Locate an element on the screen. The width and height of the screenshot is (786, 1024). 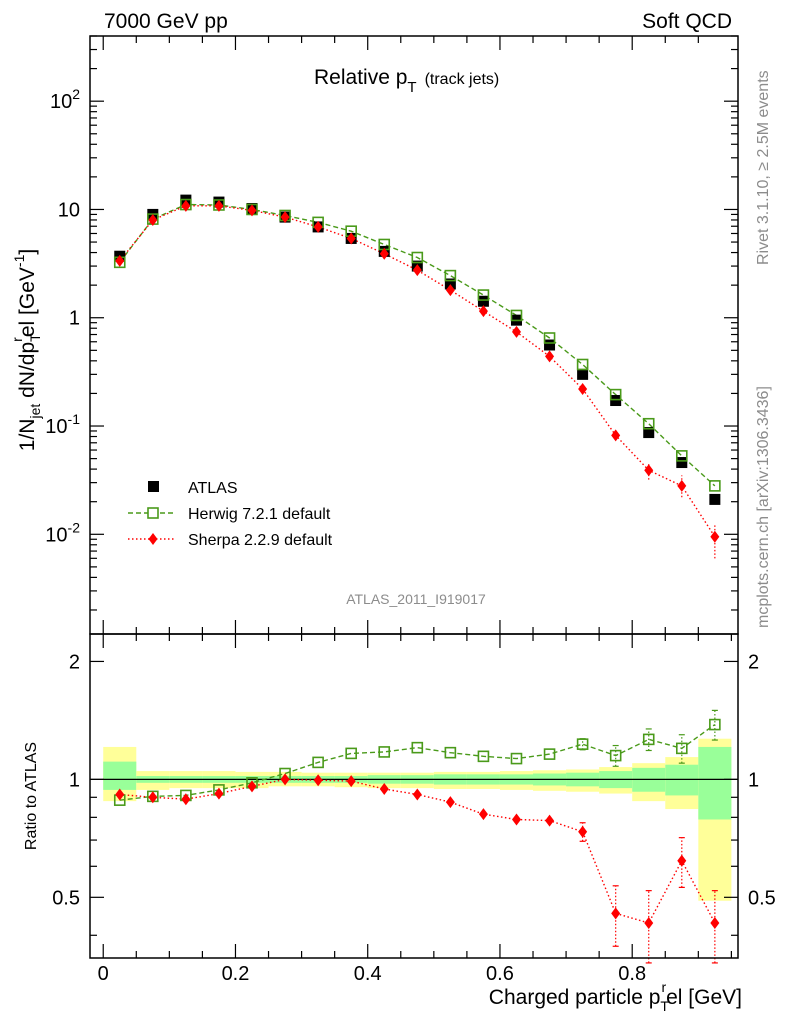
analysis-watermark: ATLAS_2011_I919017 is located at coordinates (416, 599).